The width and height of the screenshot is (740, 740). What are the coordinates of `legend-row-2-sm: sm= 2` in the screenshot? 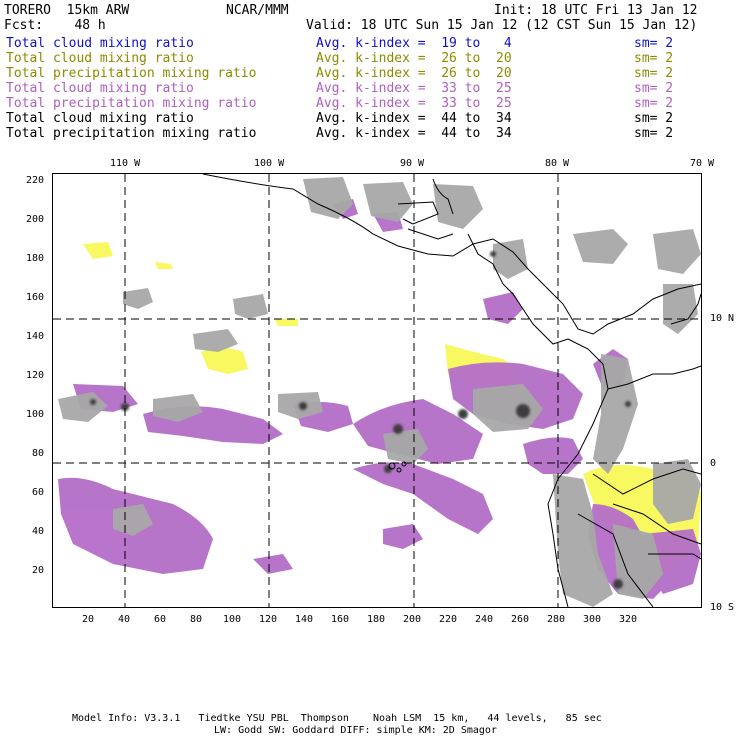 It's located at (654, 58).